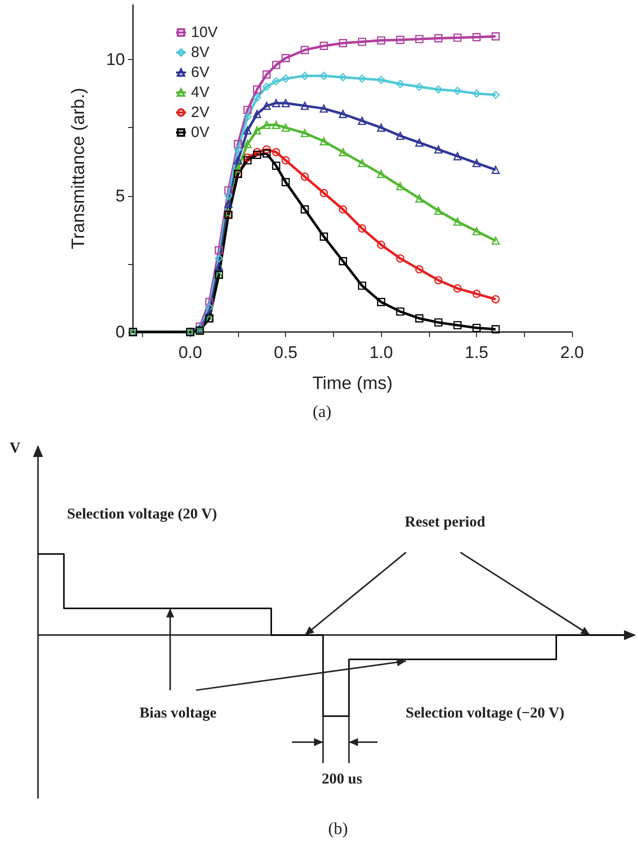 The width and height of the screenshot is (638, 846). I want to click on x-tick-label: 2.0, so click(572, 352).